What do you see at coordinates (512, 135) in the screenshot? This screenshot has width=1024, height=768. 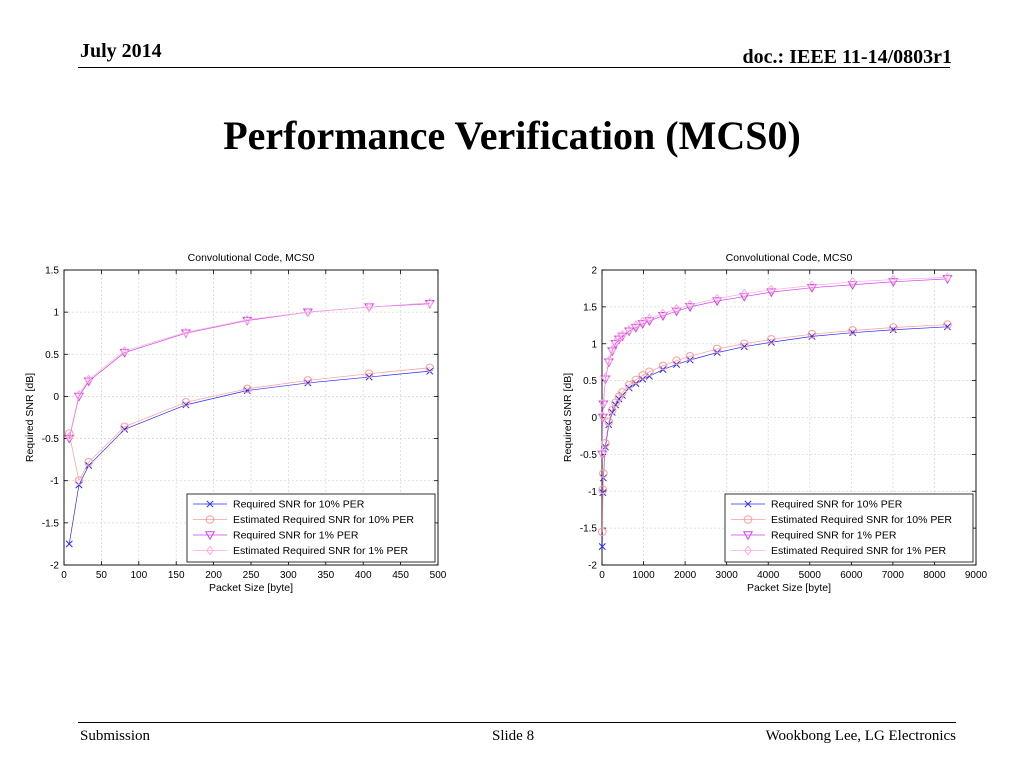 I see `slide-title: Performance Verification (MCS0)` at bounding box center [512, 135].